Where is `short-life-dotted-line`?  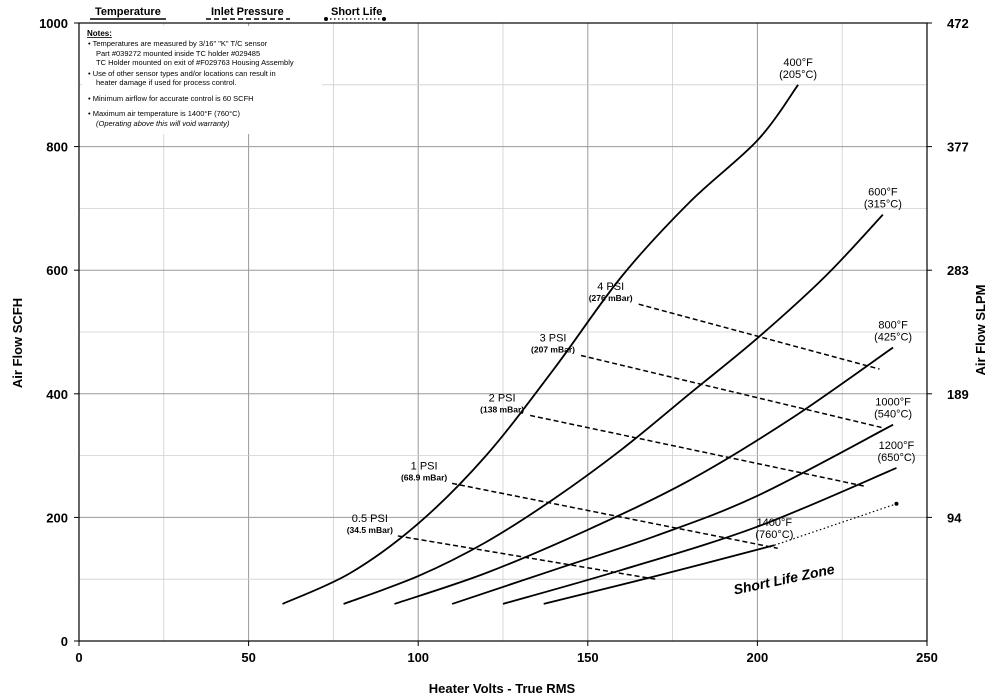
short-life-dotted-line is located at coordinates (835, 524).